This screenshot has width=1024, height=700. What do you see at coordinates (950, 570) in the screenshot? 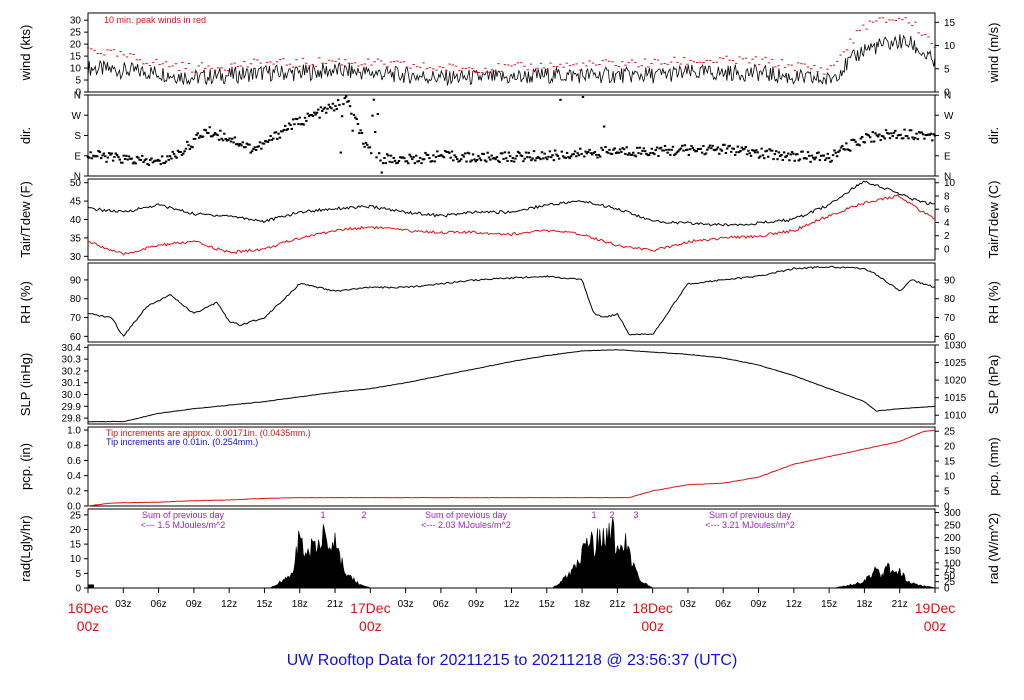
I see `rad-right-tick-label: 75` at bounding box center [950, 570].